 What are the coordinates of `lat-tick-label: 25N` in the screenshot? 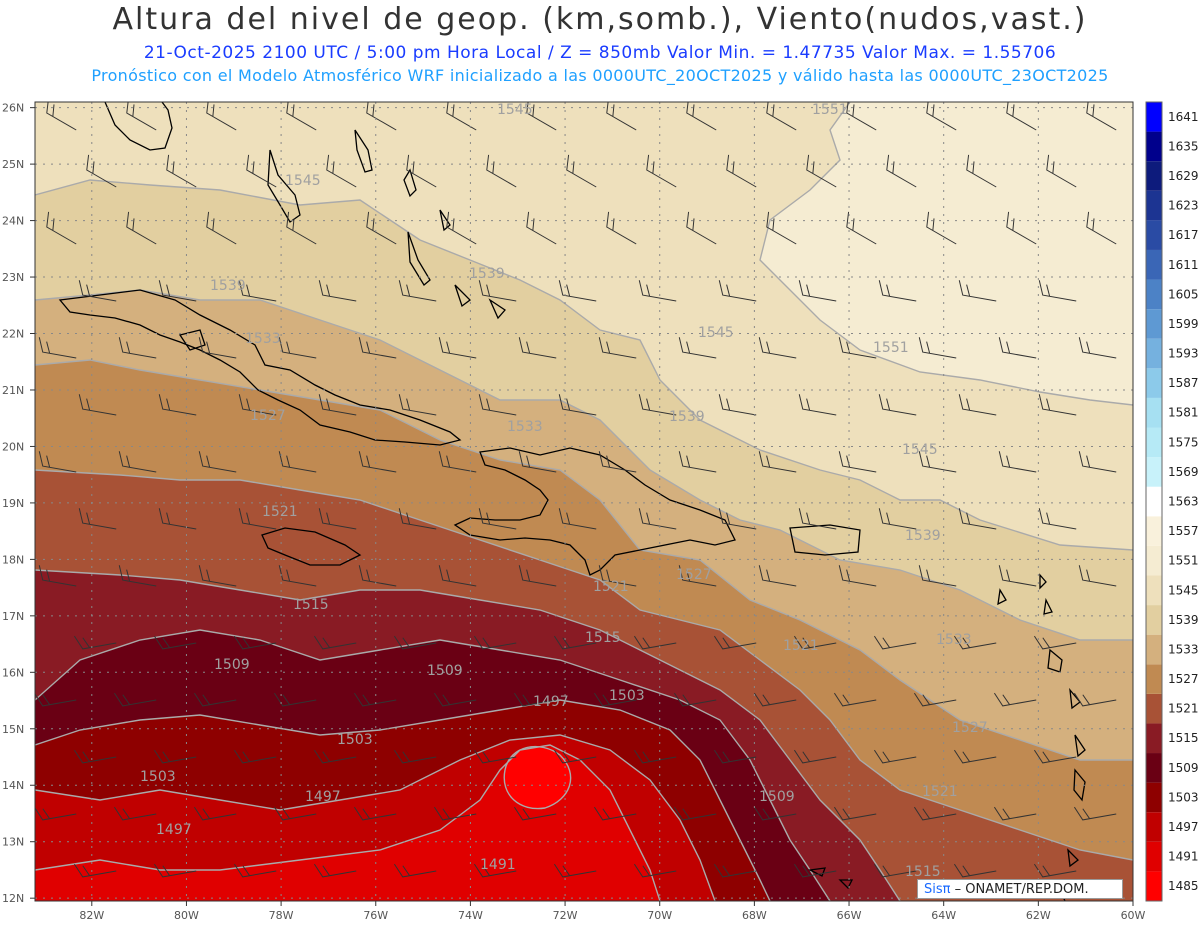 It's located at (13, 164).